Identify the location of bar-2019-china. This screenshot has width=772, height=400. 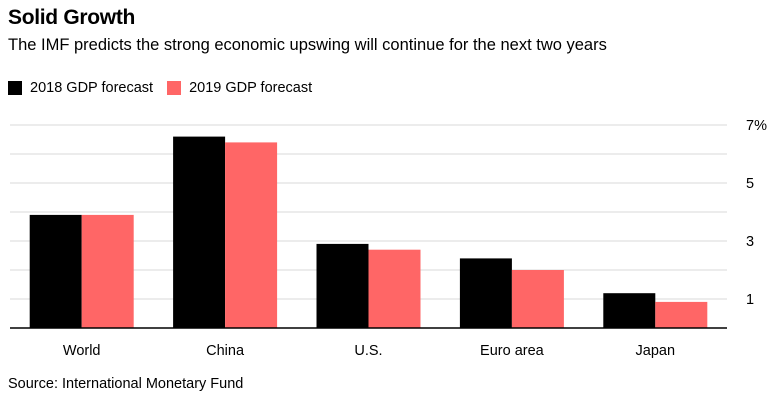
(251, 235).